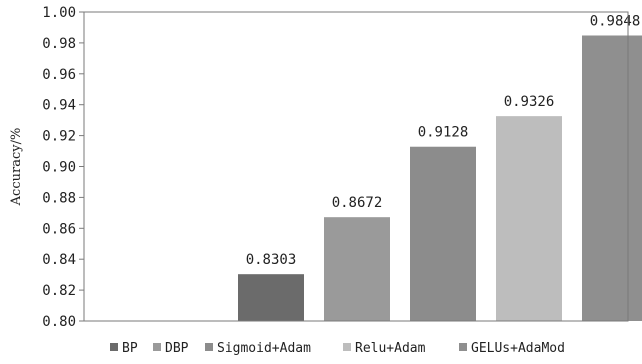 The height and width of the screenshot is (364, 642). I want to click on bar-sigmoid-adam, so click(443, 233).